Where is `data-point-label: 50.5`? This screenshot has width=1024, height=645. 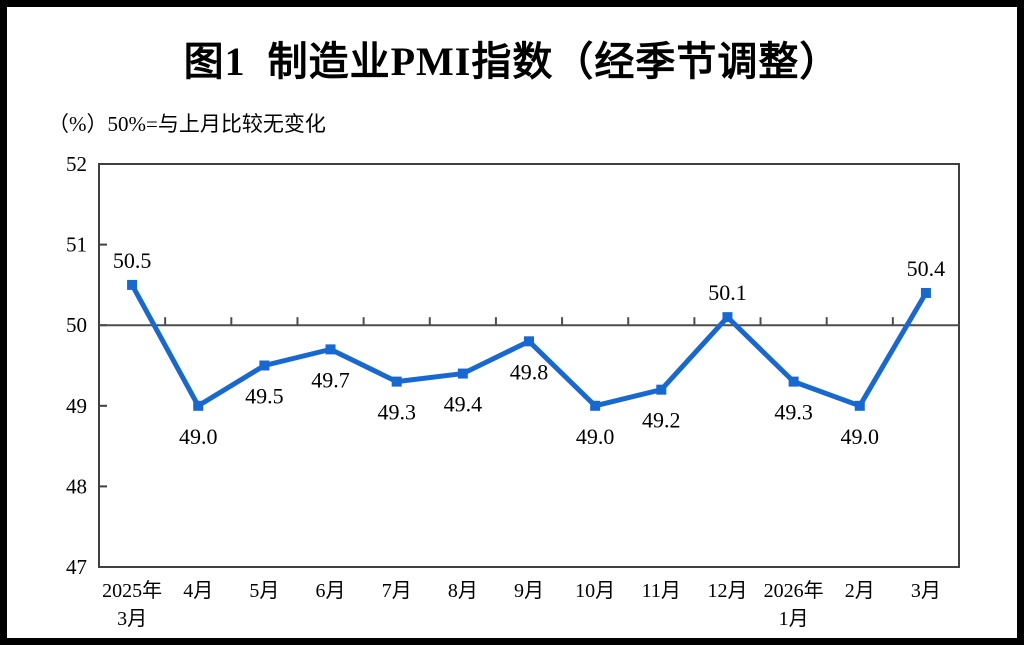 data-point-label: 50.5 is located at coordinates (132, 260).